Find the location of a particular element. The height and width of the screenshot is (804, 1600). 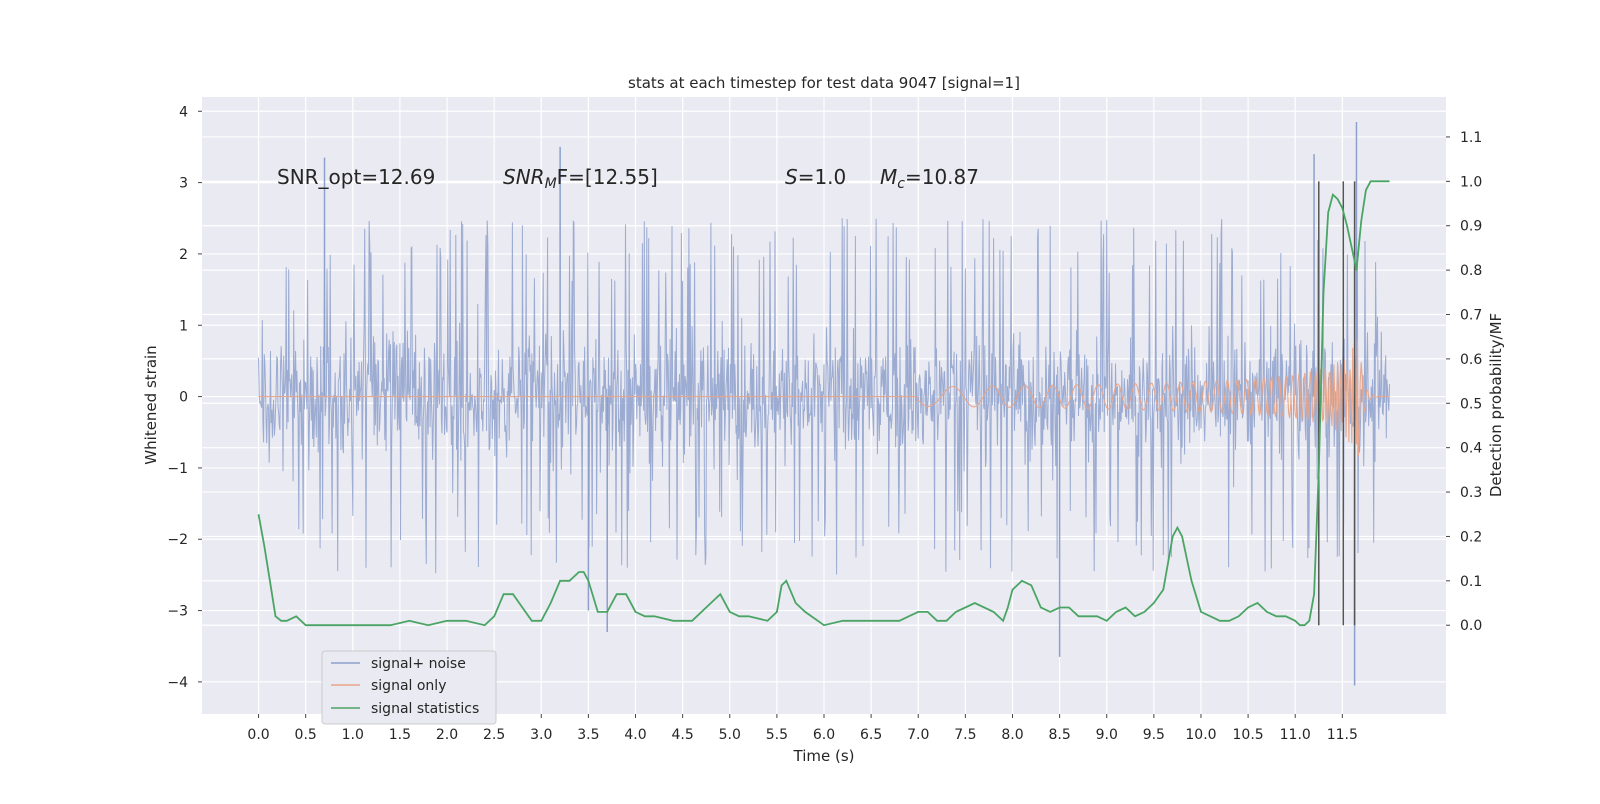

x-tick-label: 1.0 is located at coordinates (353, 735).